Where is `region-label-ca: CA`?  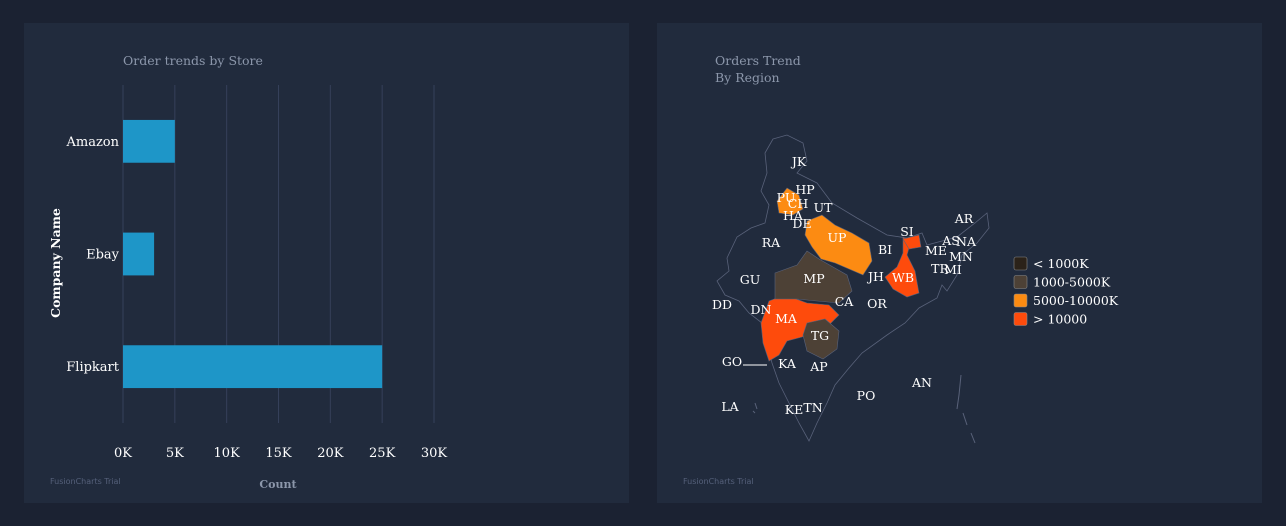 region-label-ca: CA is located at coordinates (845, 301).